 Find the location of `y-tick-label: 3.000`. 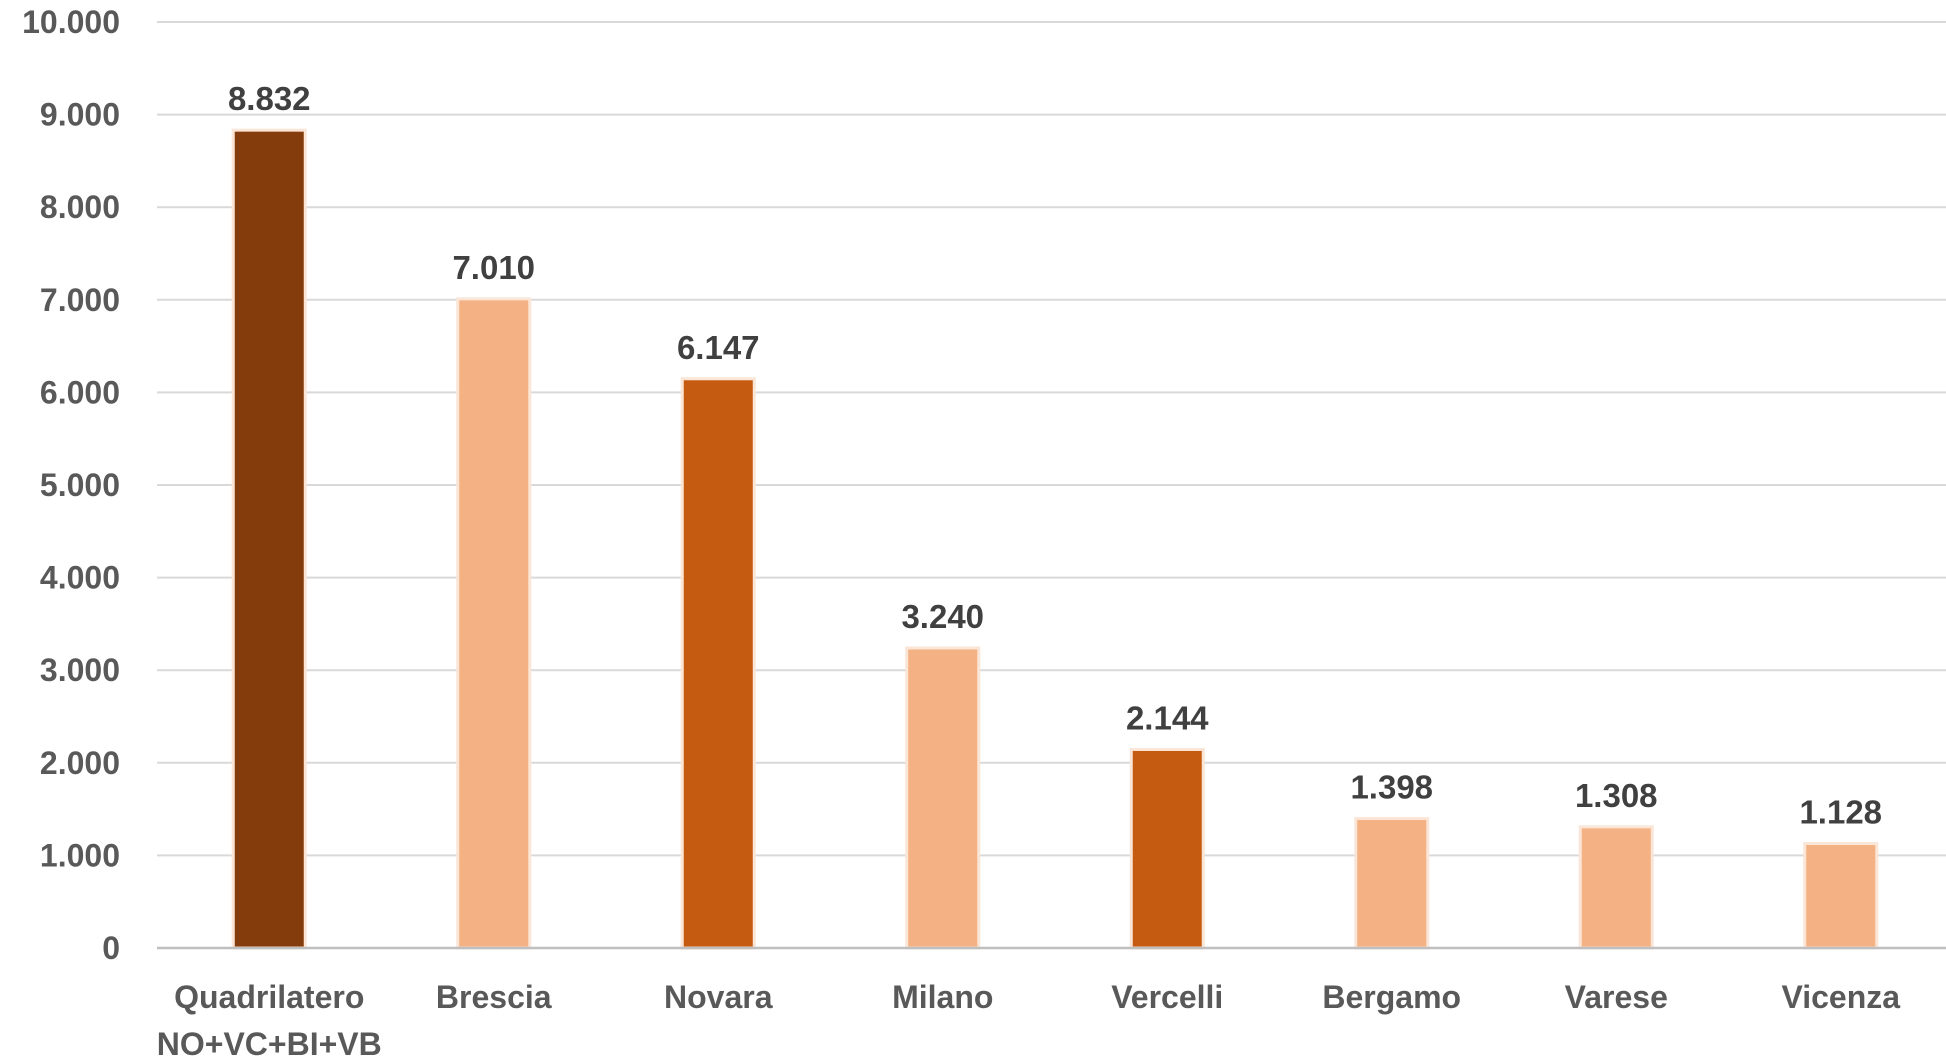

y-tick-label: 3.000 is located at coordinates (80, 670).